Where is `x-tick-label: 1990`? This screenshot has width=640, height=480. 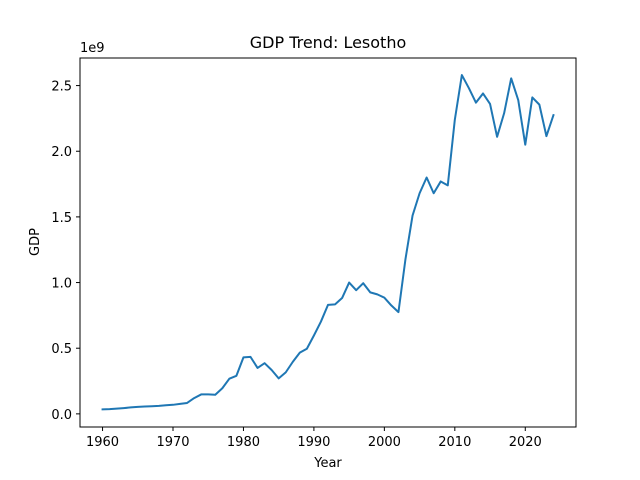 x-tick-label: 1990 is located at coordinates (313, 442).